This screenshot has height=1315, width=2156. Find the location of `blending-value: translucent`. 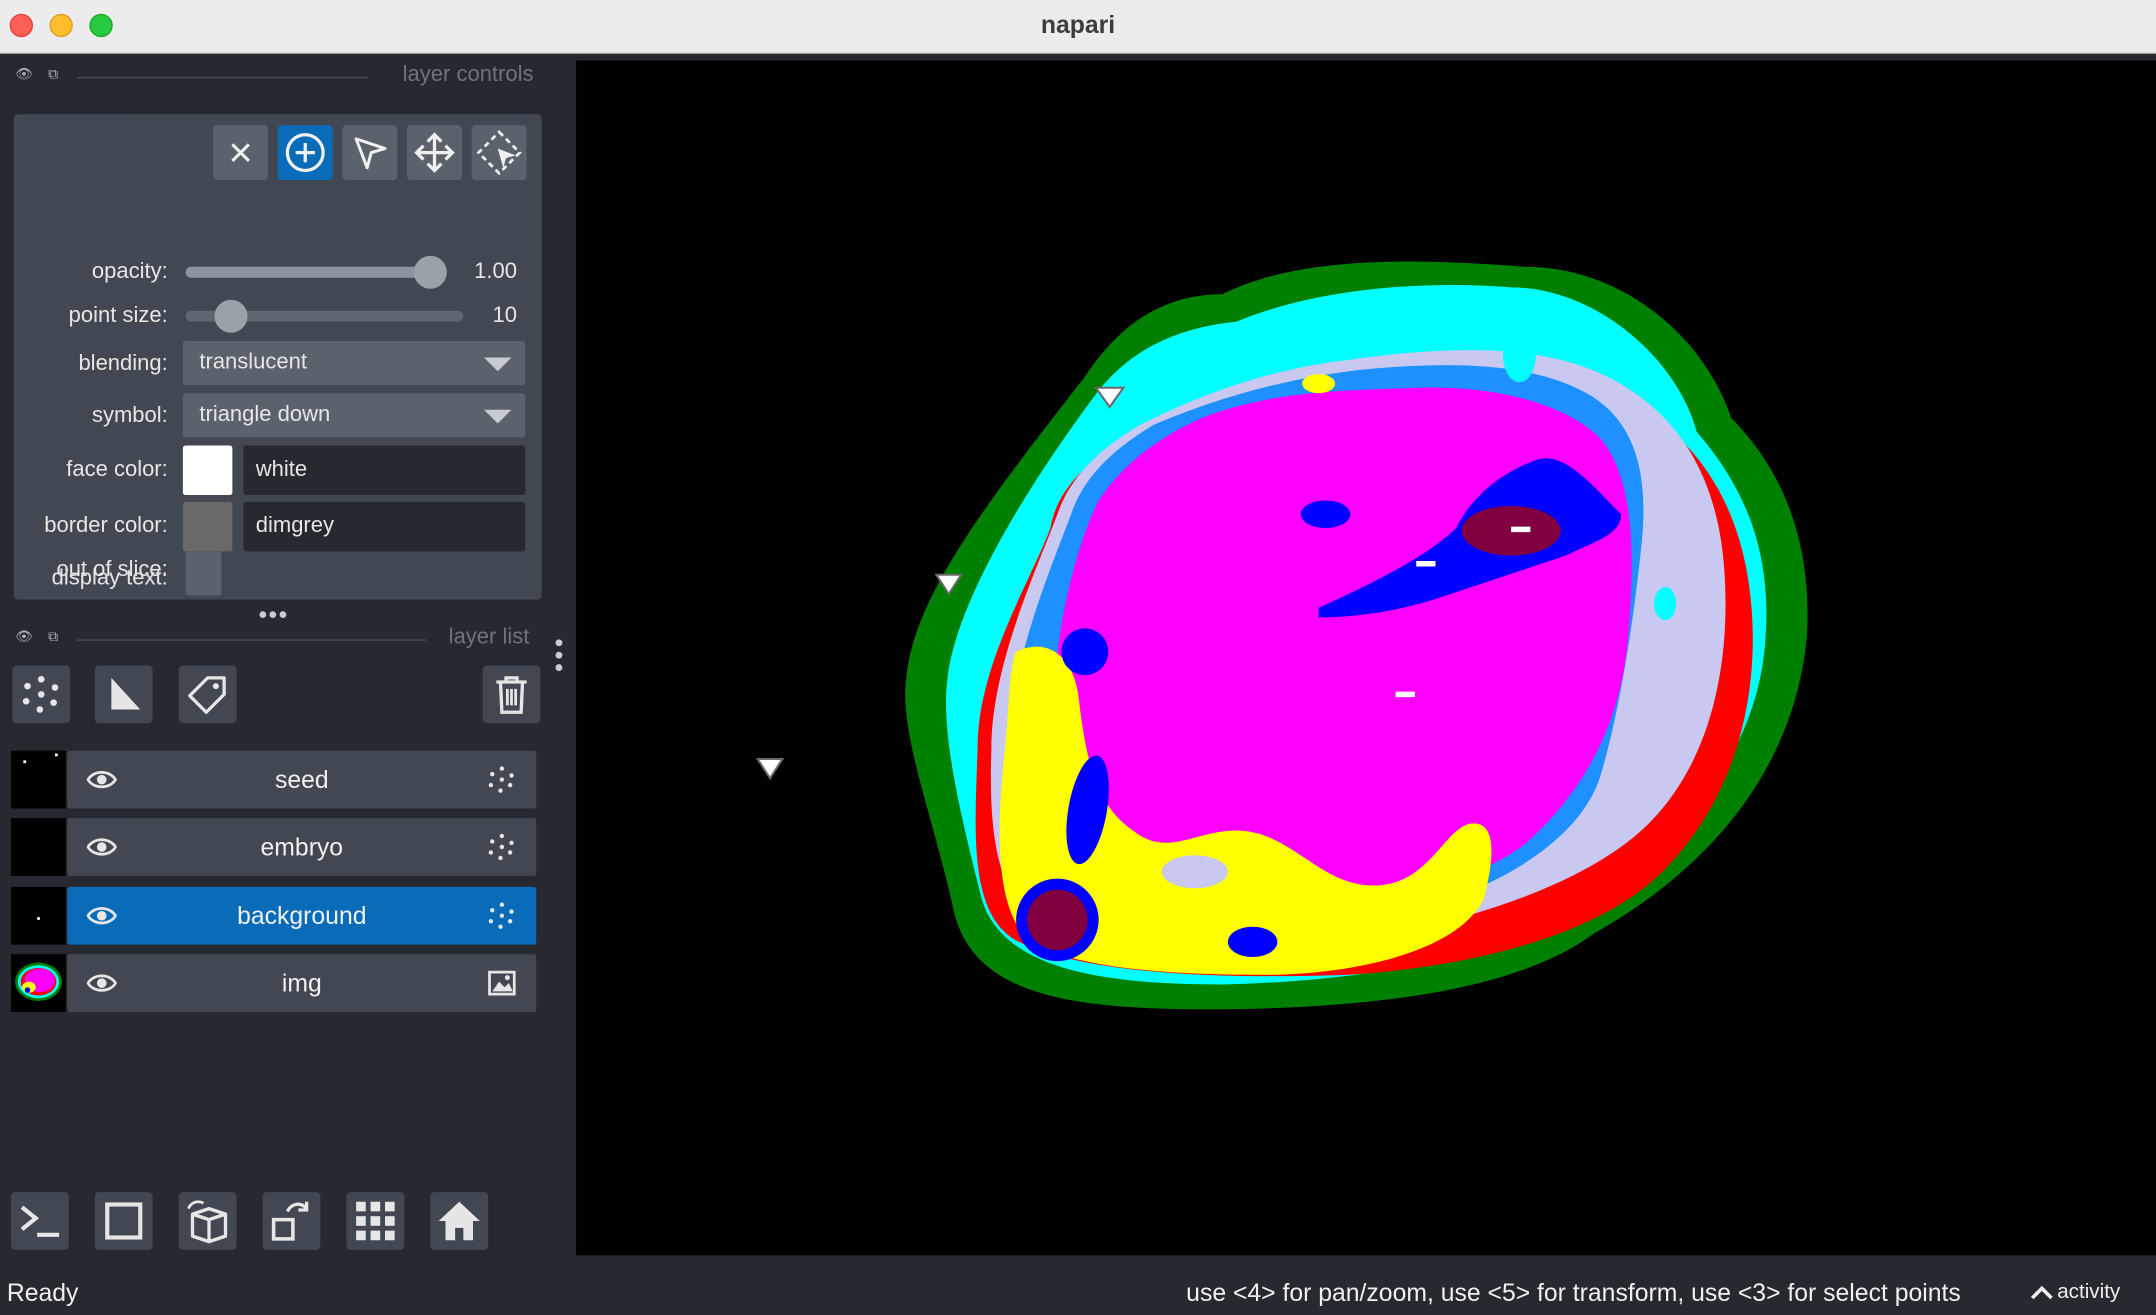

blending-value: translucent is located at coordinates (253, 362).